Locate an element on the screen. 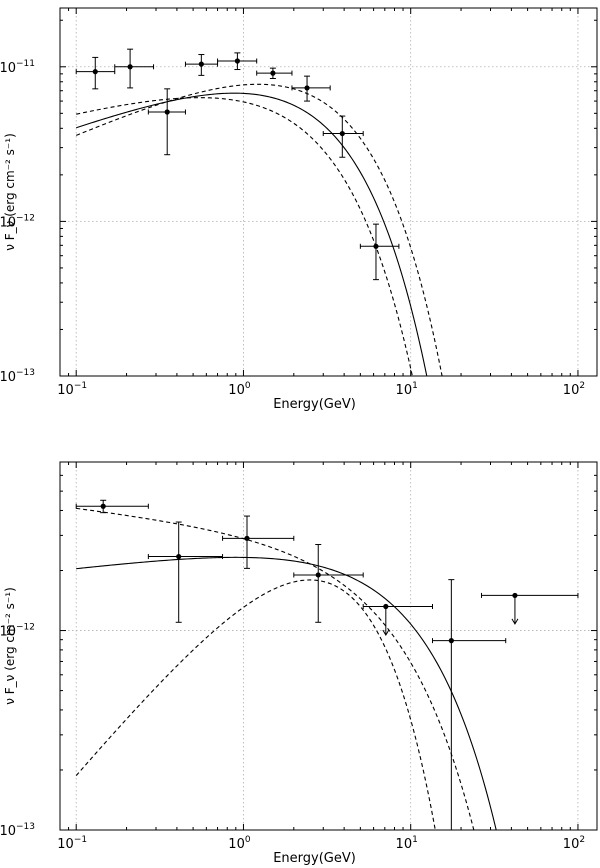 The height and width of the screenshot is (868, 600). y-tick-exponent: −11 is located at coordinates (25, 64).